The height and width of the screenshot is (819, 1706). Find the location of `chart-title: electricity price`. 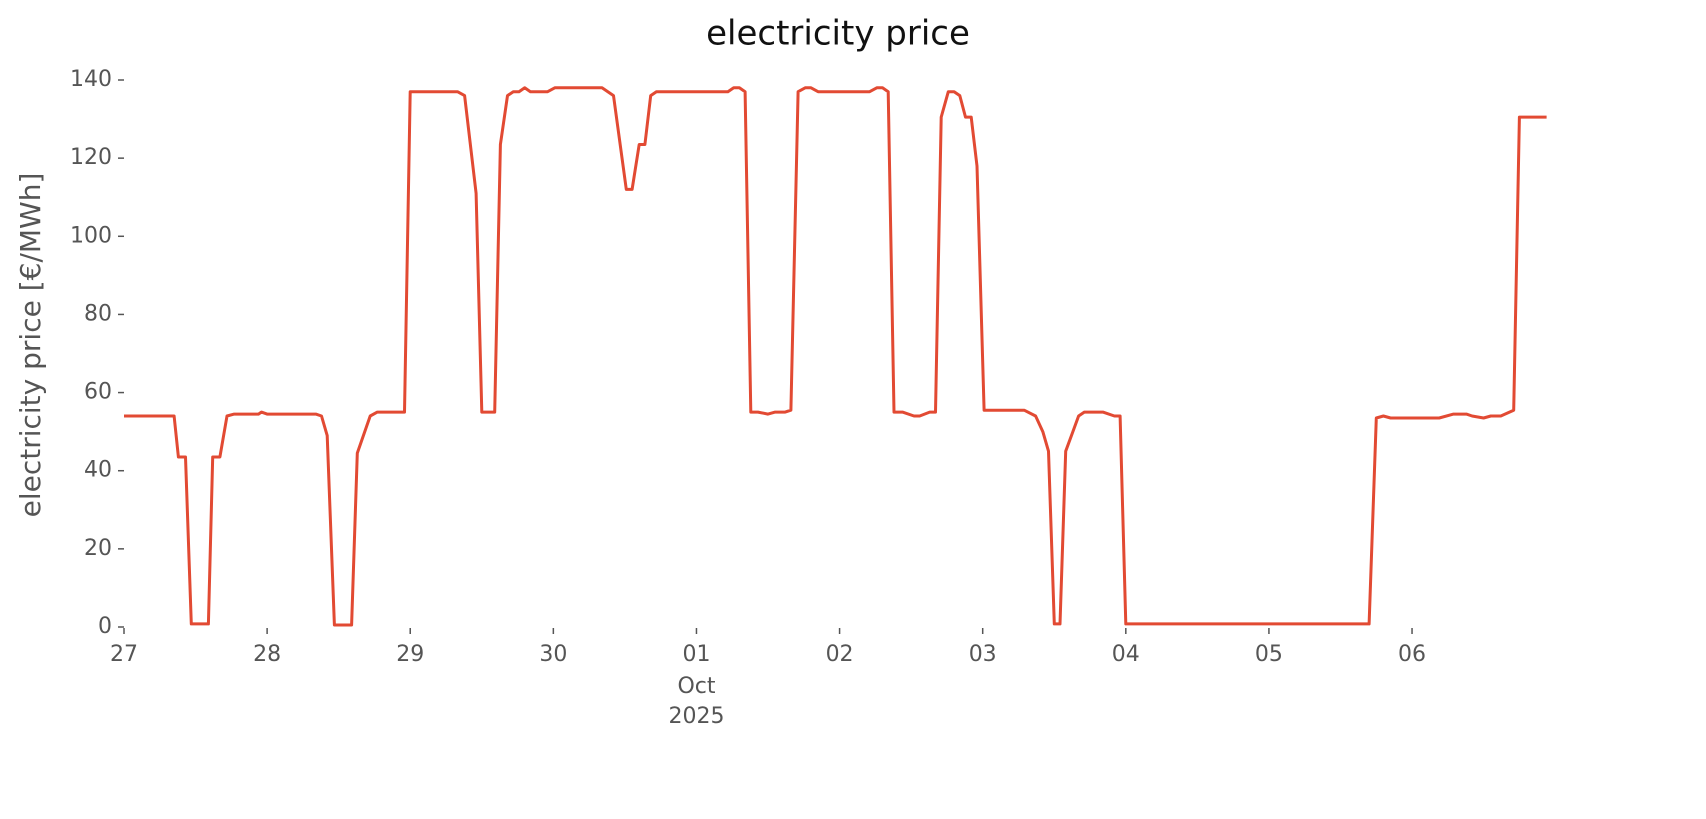

chart-title: electricity price is located at coordinates (838, 34).